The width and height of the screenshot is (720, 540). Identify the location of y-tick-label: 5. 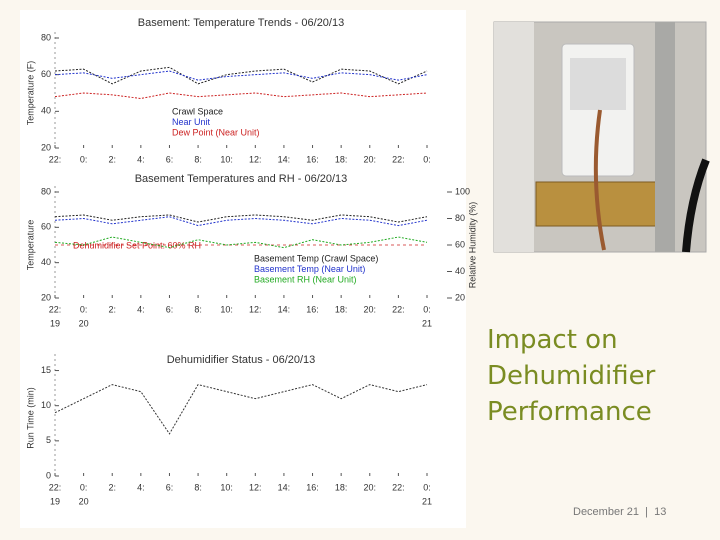
(48, 440).